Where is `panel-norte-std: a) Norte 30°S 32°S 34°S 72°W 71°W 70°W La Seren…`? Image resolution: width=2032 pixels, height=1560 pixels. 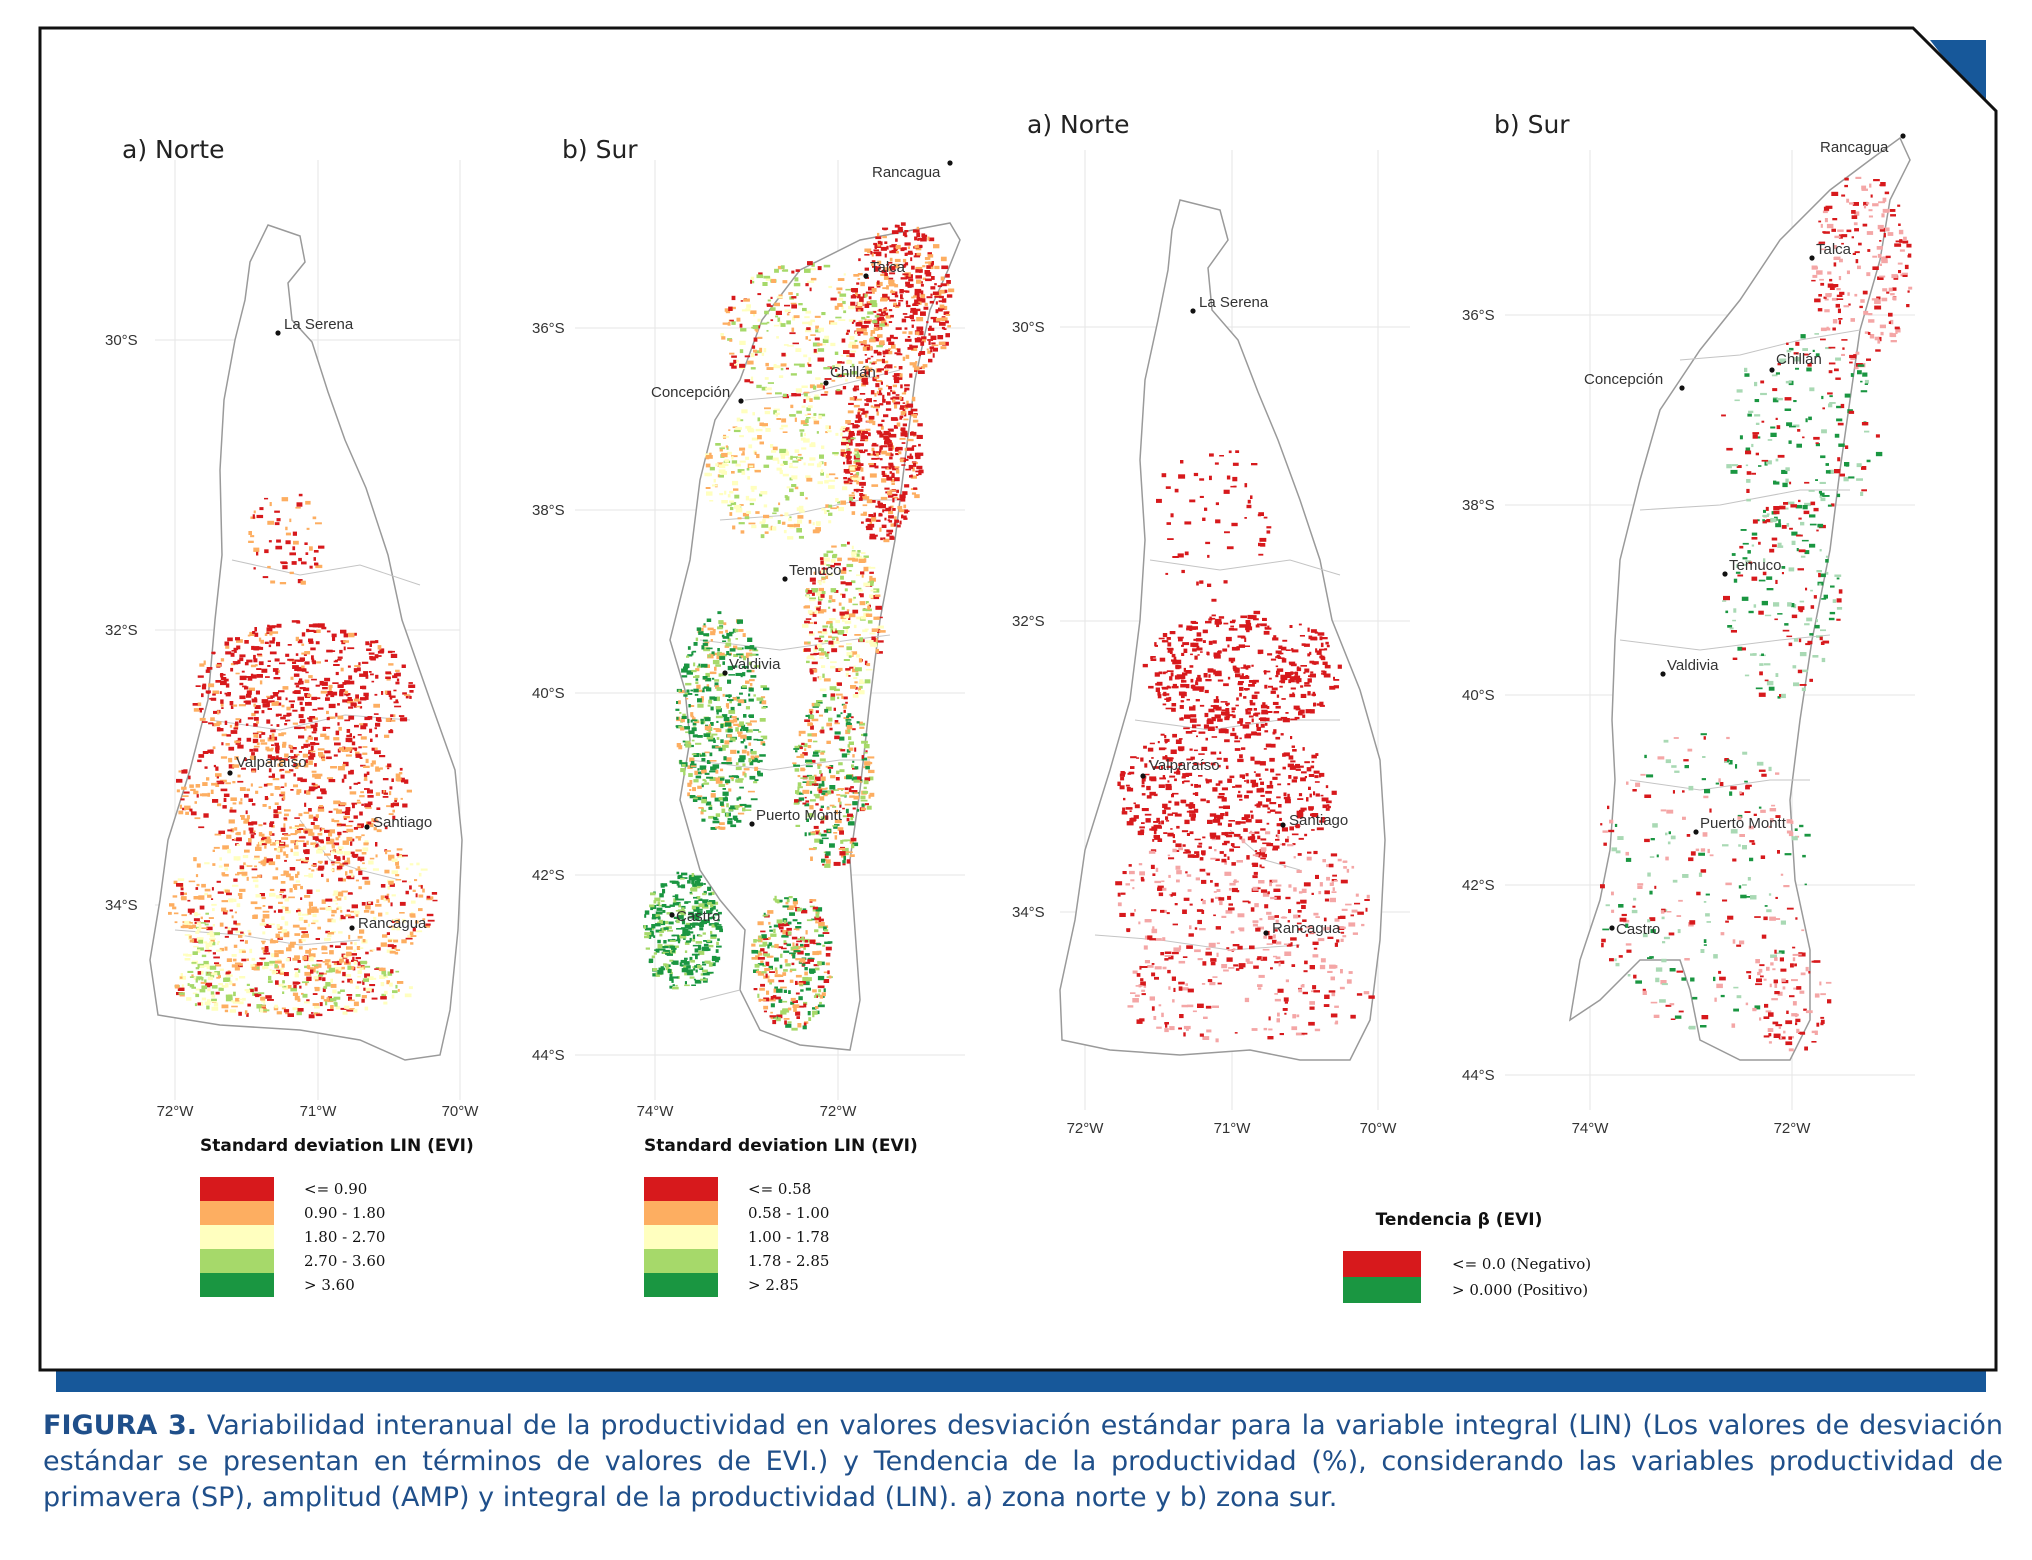 panel-norte-std: a) Norte 30°S 32°S 34°S 72°W 71°W 70°W La Seren… is located at coordinates (292, 627).